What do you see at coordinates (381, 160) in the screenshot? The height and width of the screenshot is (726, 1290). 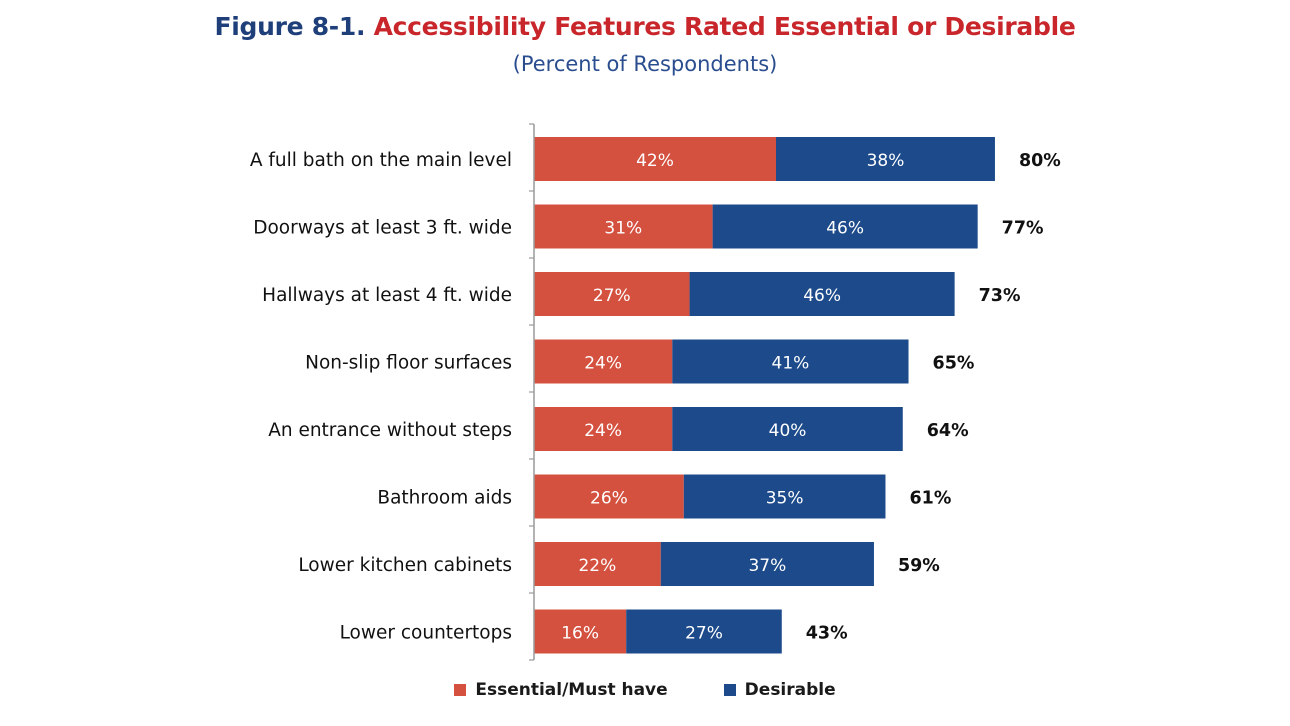 I see `category-label: A full bath on the main level` at bounding box center [381, 160].